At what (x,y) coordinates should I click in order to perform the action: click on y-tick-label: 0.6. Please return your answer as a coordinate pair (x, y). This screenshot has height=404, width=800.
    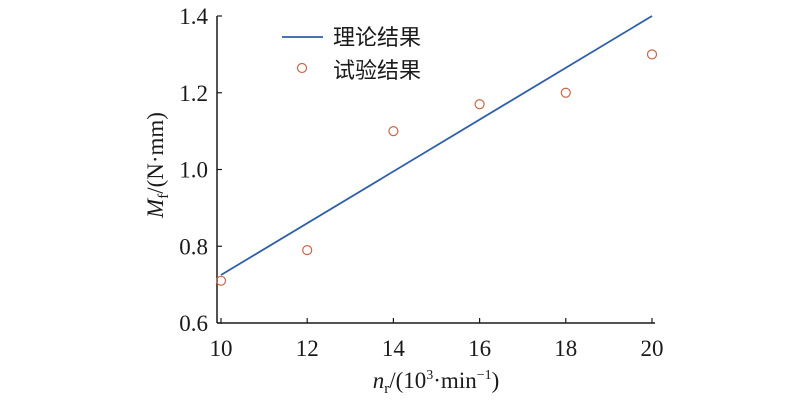
    Looking at the image, I should click on (193, 323).